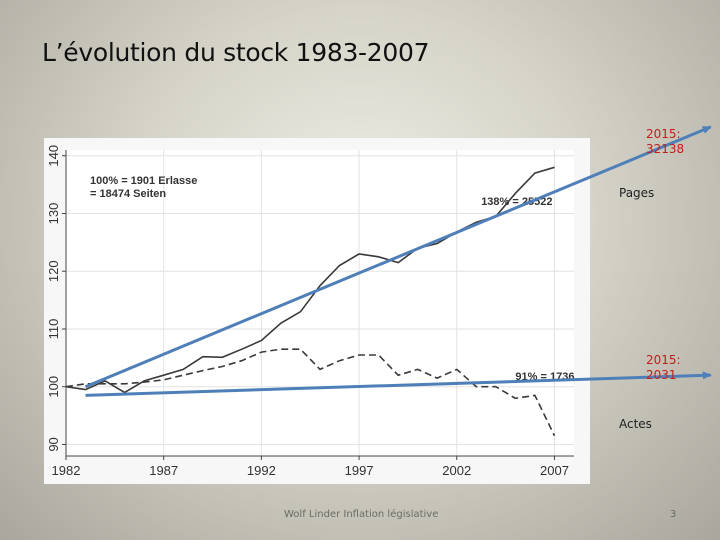 This screenshot has height=540, width=720. What do you see at coordinates (635, 424) in the screenshot?
I see `acts-label: Actes` at bounding box center [635, 424].